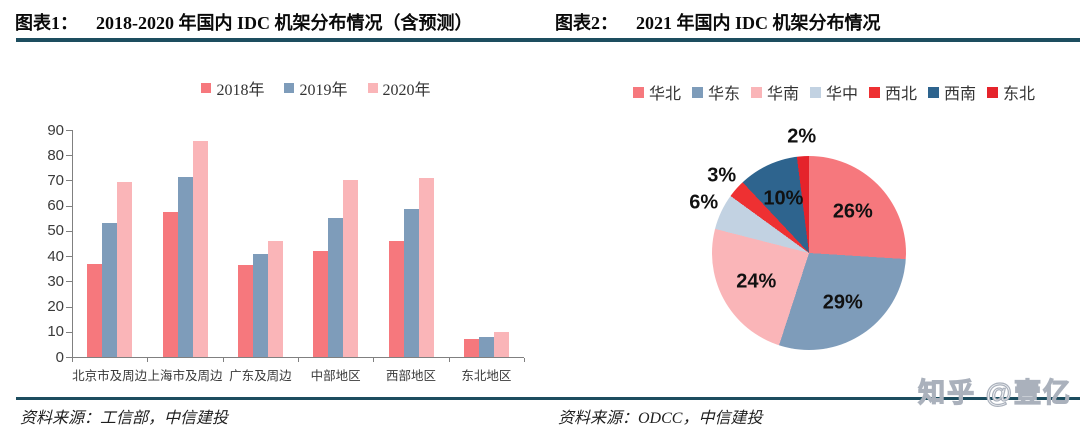 This screenshot has width=1080, height=438. Describe the element at coordinates (548, 398) in the screenshot. I see `footer-rule` at that location.